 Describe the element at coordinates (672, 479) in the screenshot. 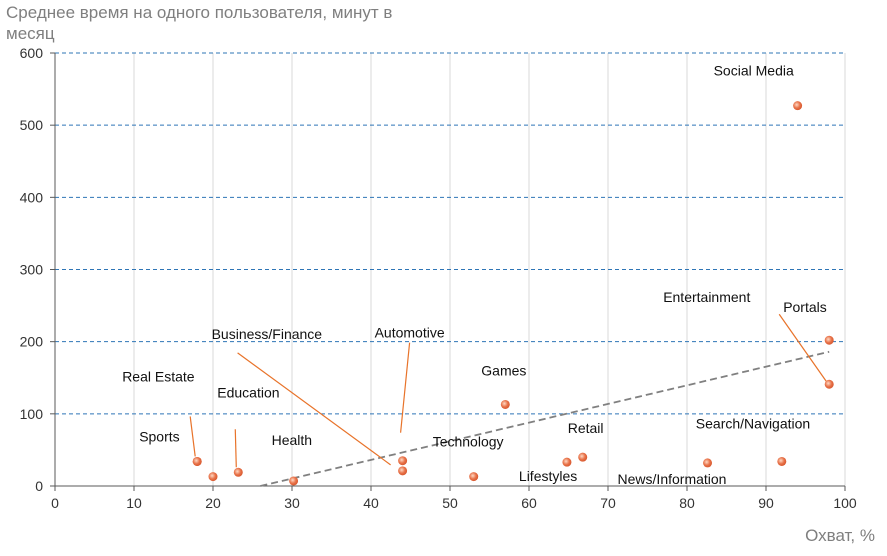

I see `point-label: News/Information` at that location.